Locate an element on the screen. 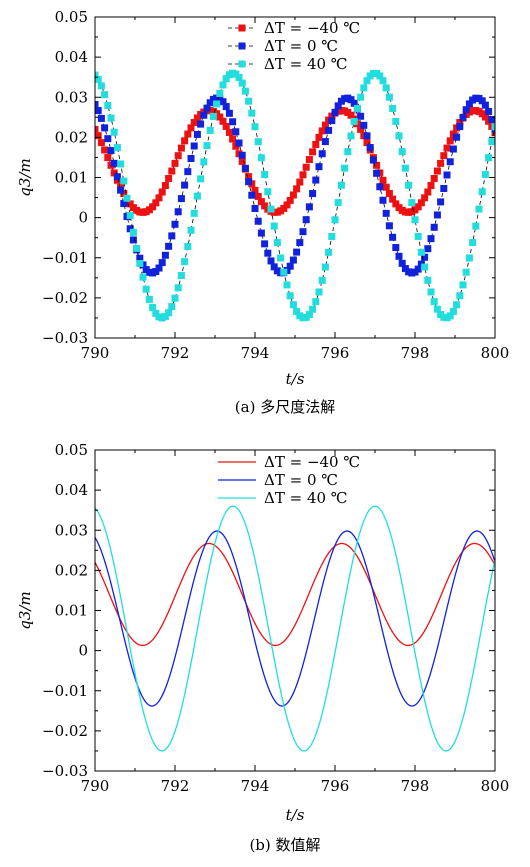 This screenshot has width=530, height=867. legend-label-1: ΔT = 0 ℃ is located at coordinates (301, 480).